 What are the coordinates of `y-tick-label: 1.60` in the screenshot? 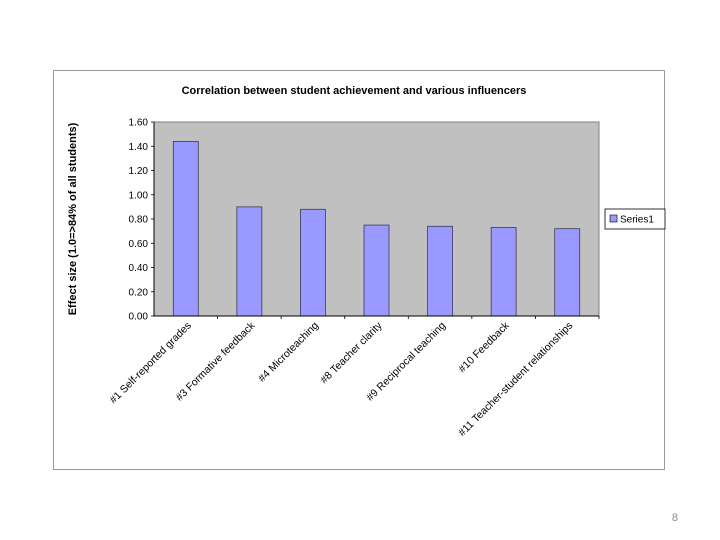 It's located at (139, 123).